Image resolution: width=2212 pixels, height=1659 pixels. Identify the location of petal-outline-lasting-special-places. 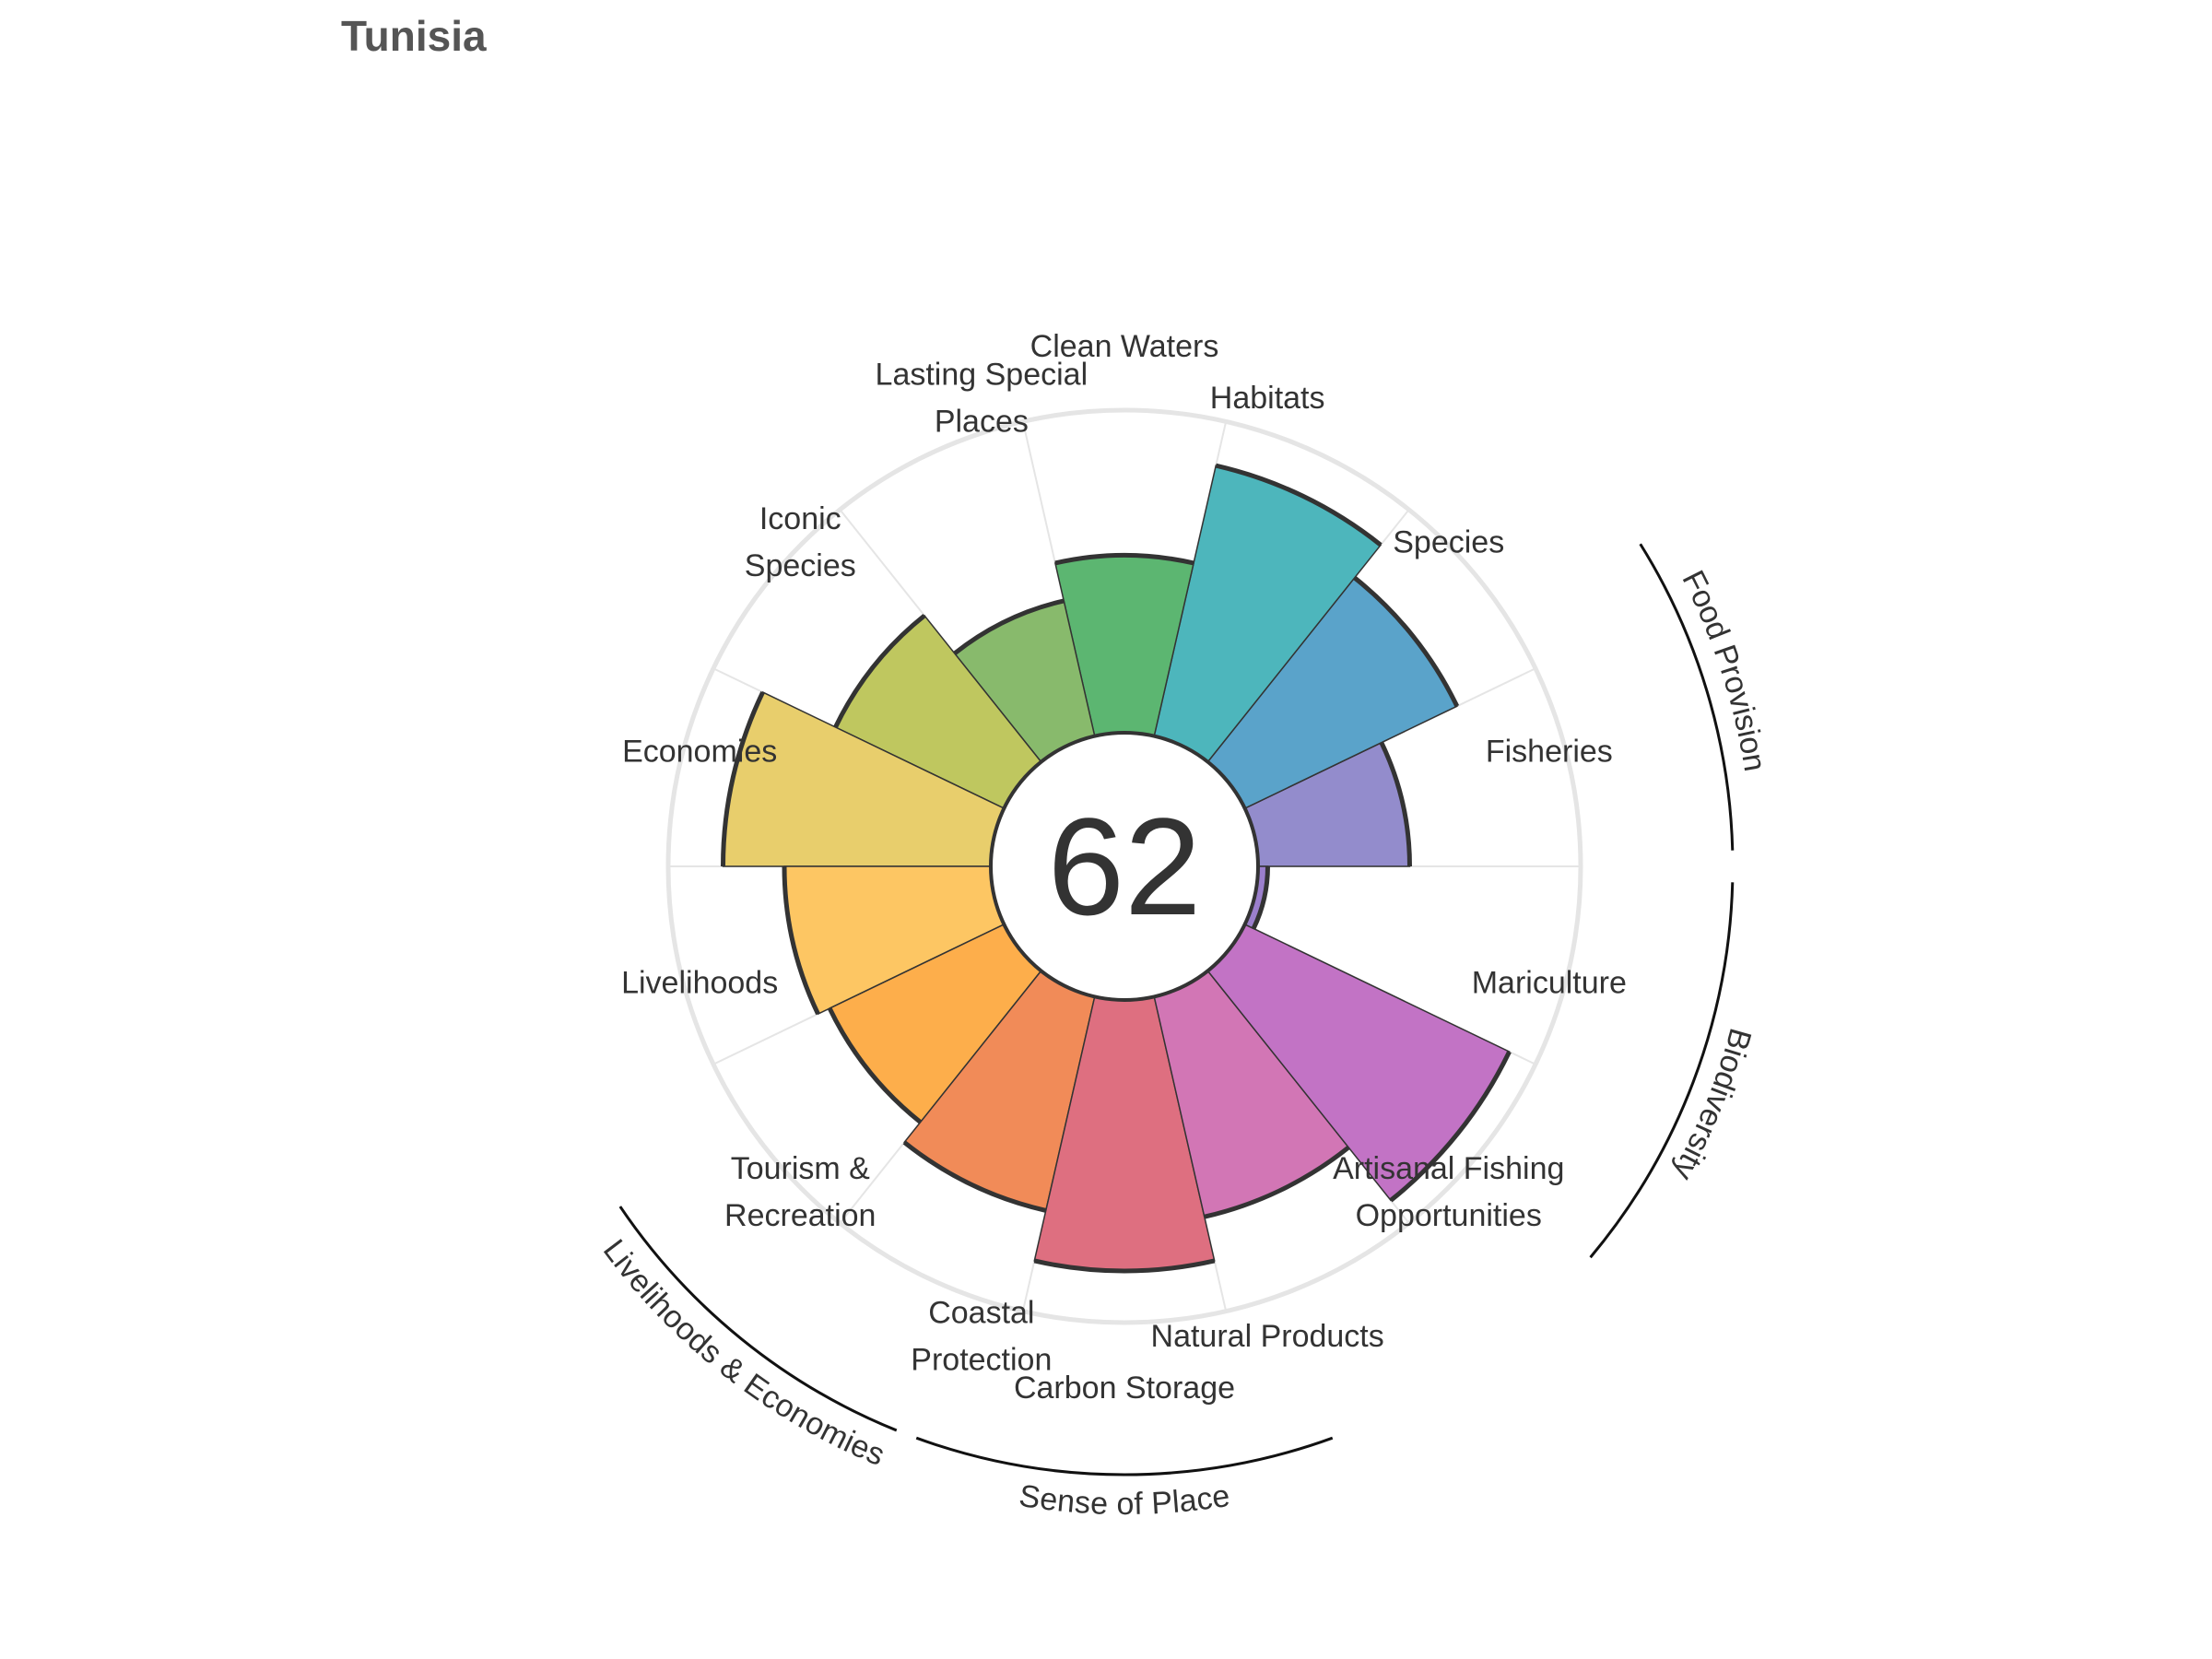
(1009, 626).